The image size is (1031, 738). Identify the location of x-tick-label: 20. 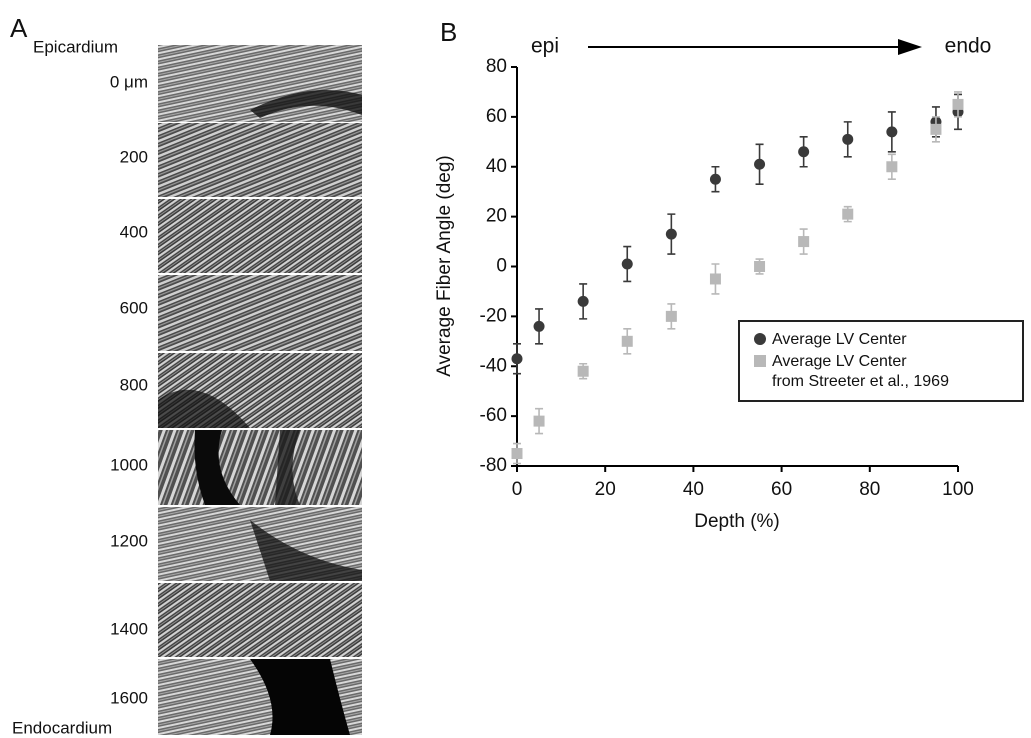
(605, 489).